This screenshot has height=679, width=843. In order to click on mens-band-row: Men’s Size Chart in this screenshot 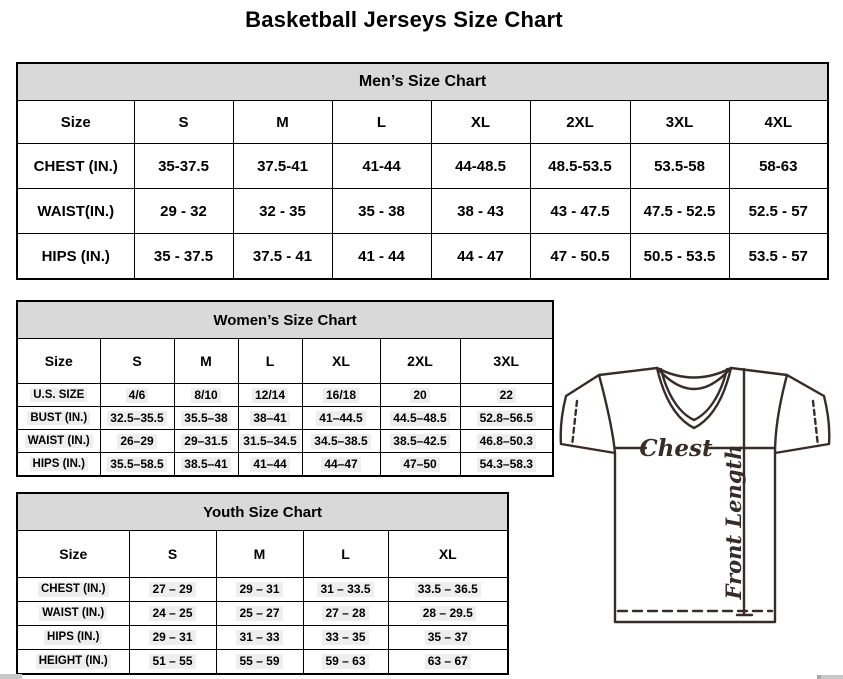, I will do `click(422, 81)`.